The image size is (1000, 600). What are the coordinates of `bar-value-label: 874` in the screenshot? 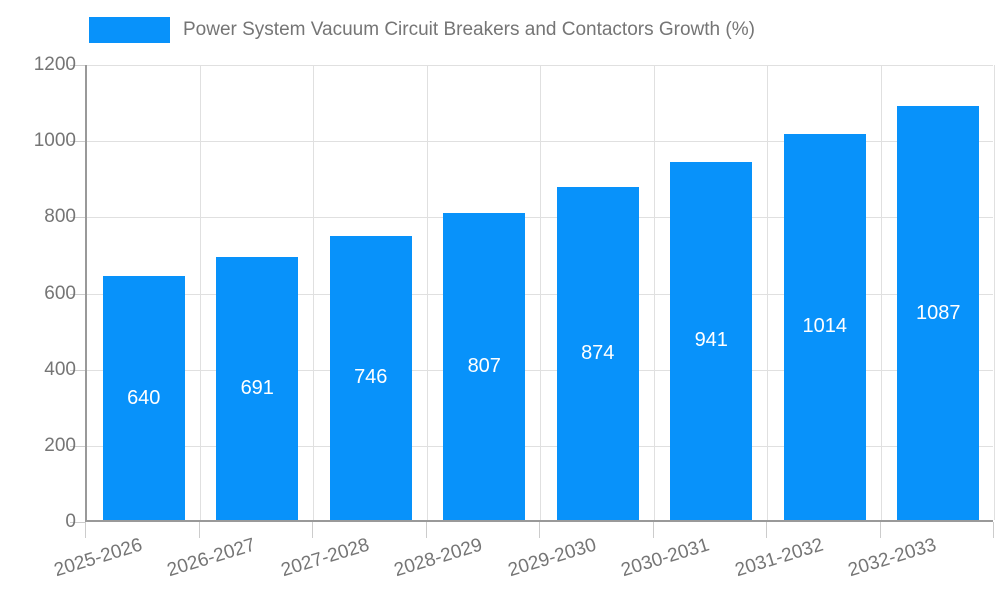 It's located at (598, 353).